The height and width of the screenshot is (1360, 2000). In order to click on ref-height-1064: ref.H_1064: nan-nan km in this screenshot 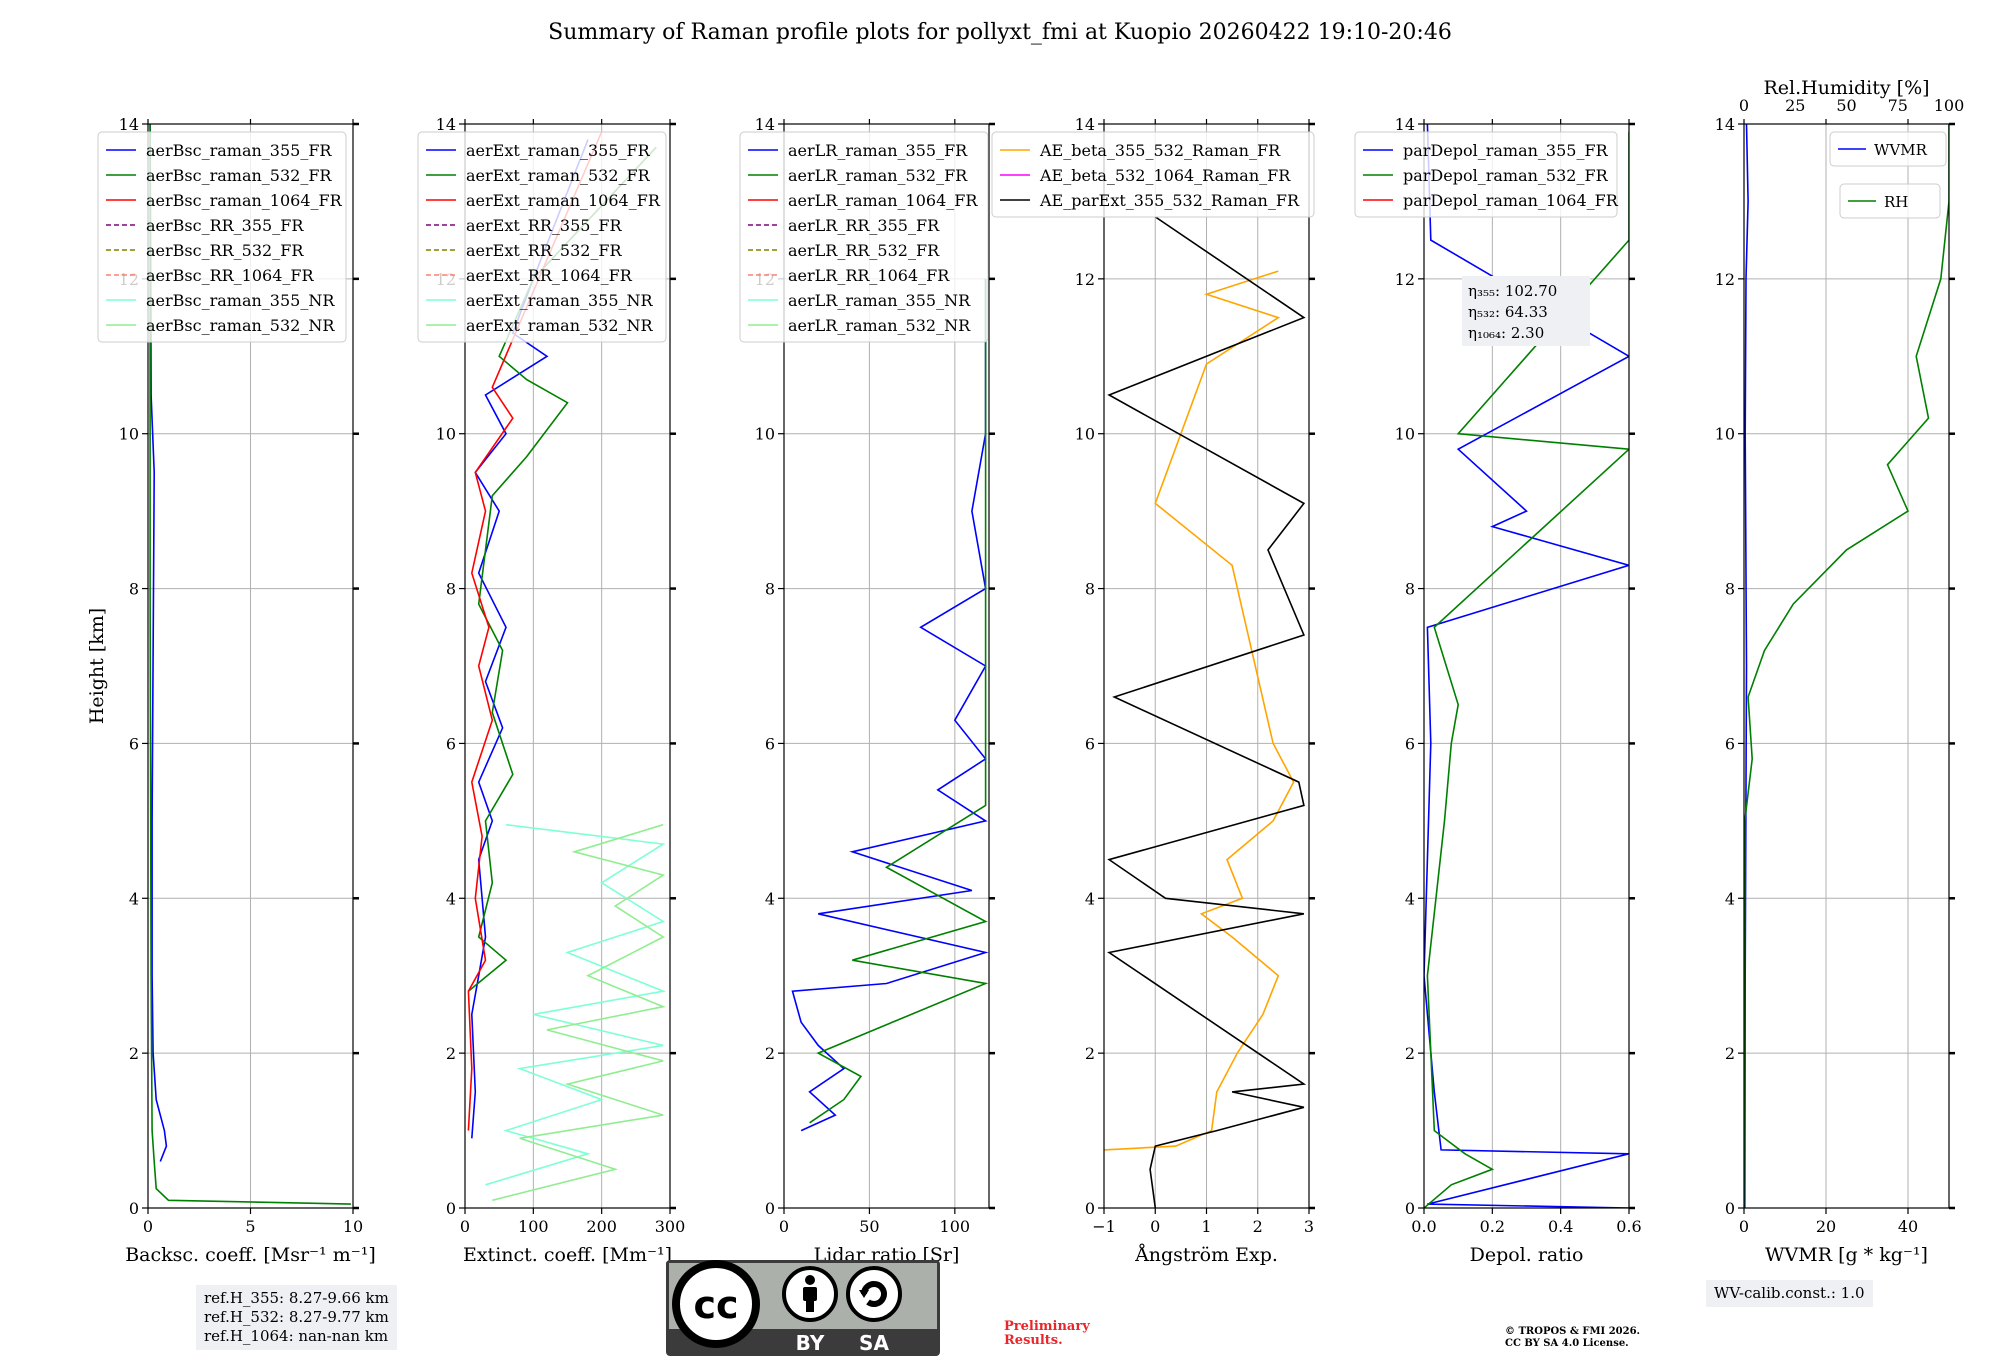, I will do `click(296, 1336)`.